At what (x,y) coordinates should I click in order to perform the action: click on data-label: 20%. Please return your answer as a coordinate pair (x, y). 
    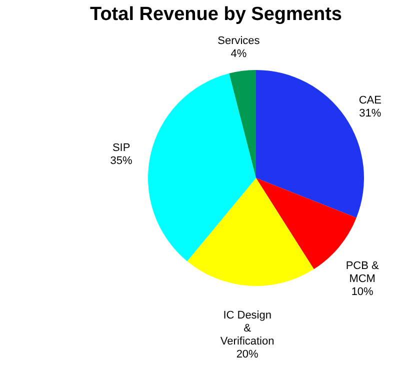
    Looking at the image, I should click on (247, 354).